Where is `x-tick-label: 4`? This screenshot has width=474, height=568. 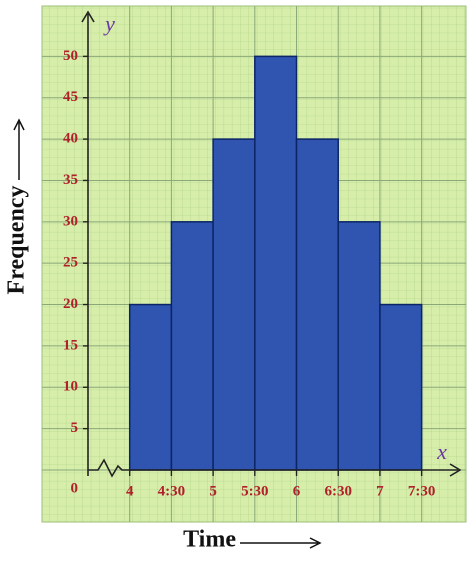 x-tick-label: 4 is located at coordinates (130, 491).